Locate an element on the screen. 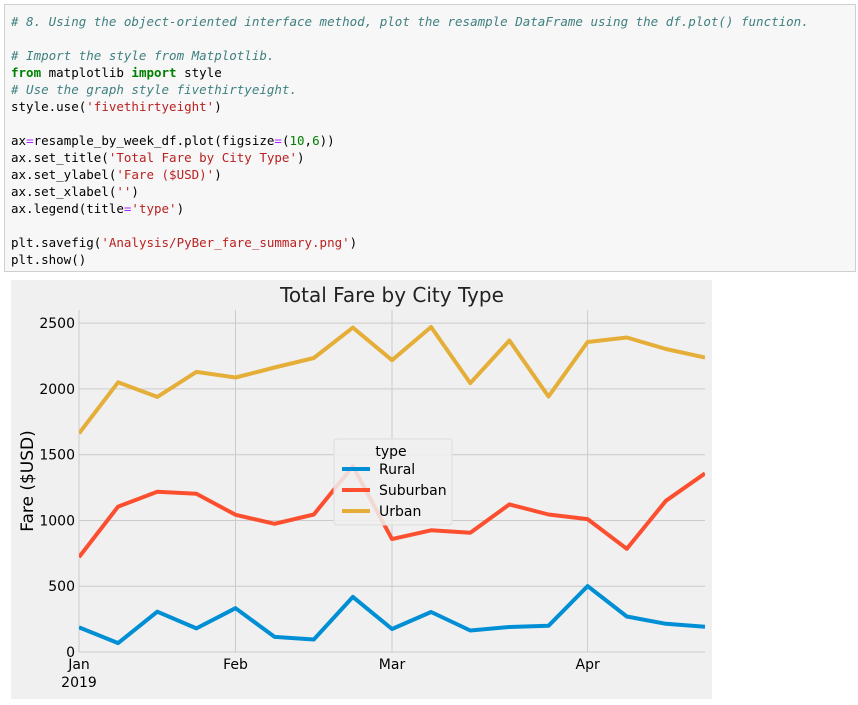 This screenshot has height=705, width=858. series-line-urban is located at coordinates (392, 380).